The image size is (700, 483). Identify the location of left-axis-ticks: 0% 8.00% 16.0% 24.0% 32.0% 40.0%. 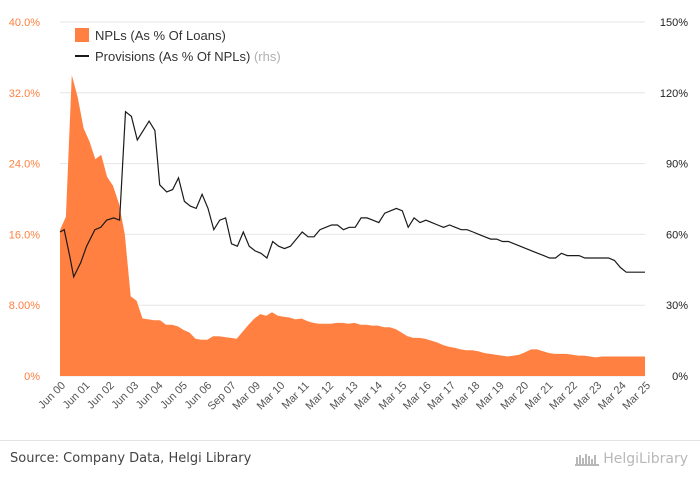
(24, 200).